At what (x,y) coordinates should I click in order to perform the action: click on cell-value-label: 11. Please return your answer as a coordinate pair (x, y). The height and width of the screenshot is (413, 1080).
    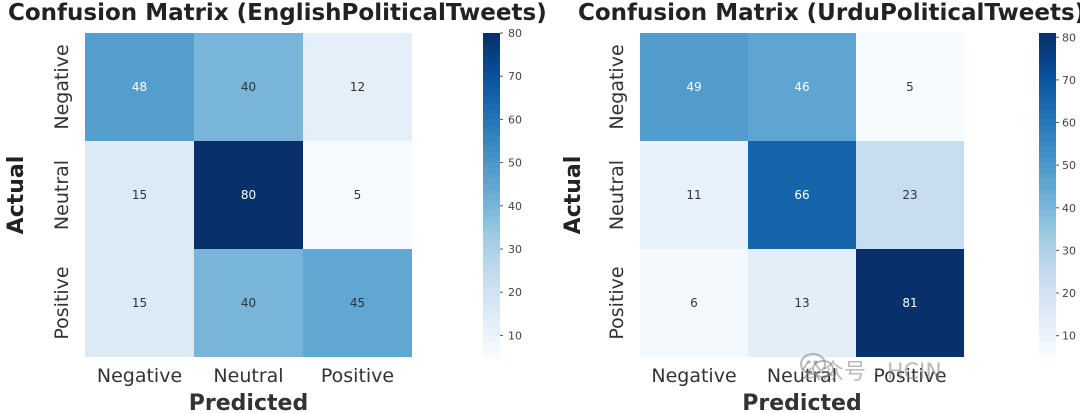
    Looking at the image, I should click on (693, 195).